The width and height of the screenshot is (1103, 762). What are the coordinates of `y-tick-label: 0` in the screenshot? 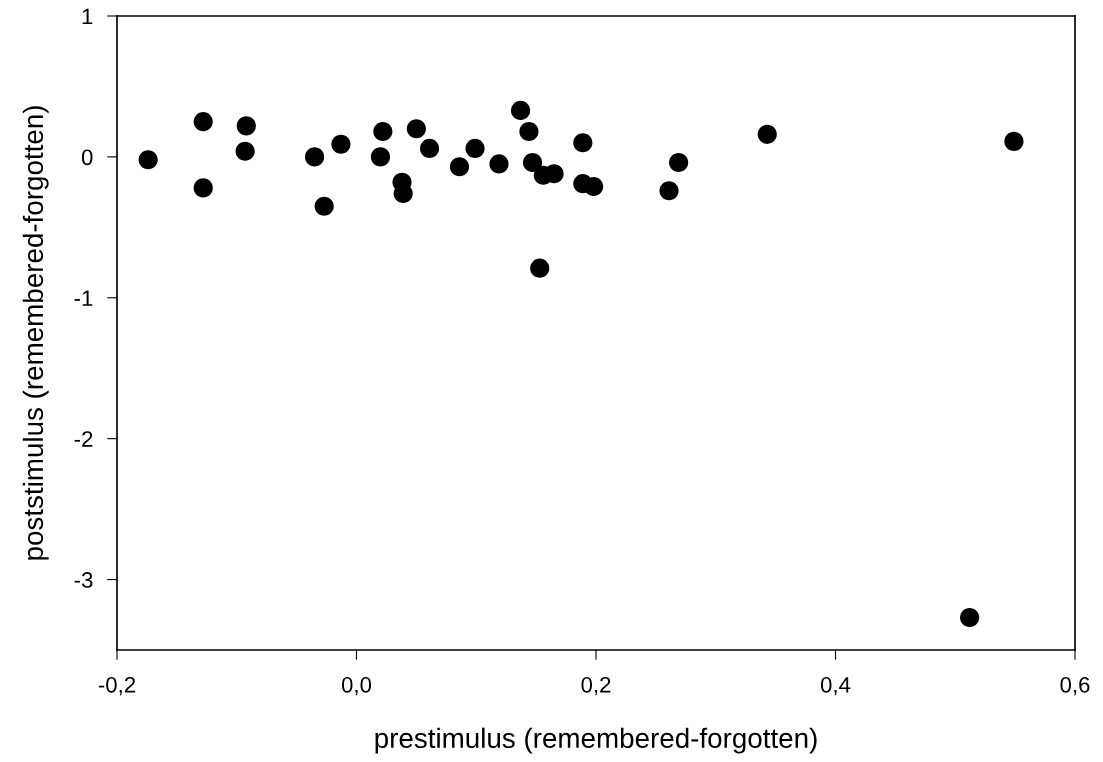 It's located at (87, 157).